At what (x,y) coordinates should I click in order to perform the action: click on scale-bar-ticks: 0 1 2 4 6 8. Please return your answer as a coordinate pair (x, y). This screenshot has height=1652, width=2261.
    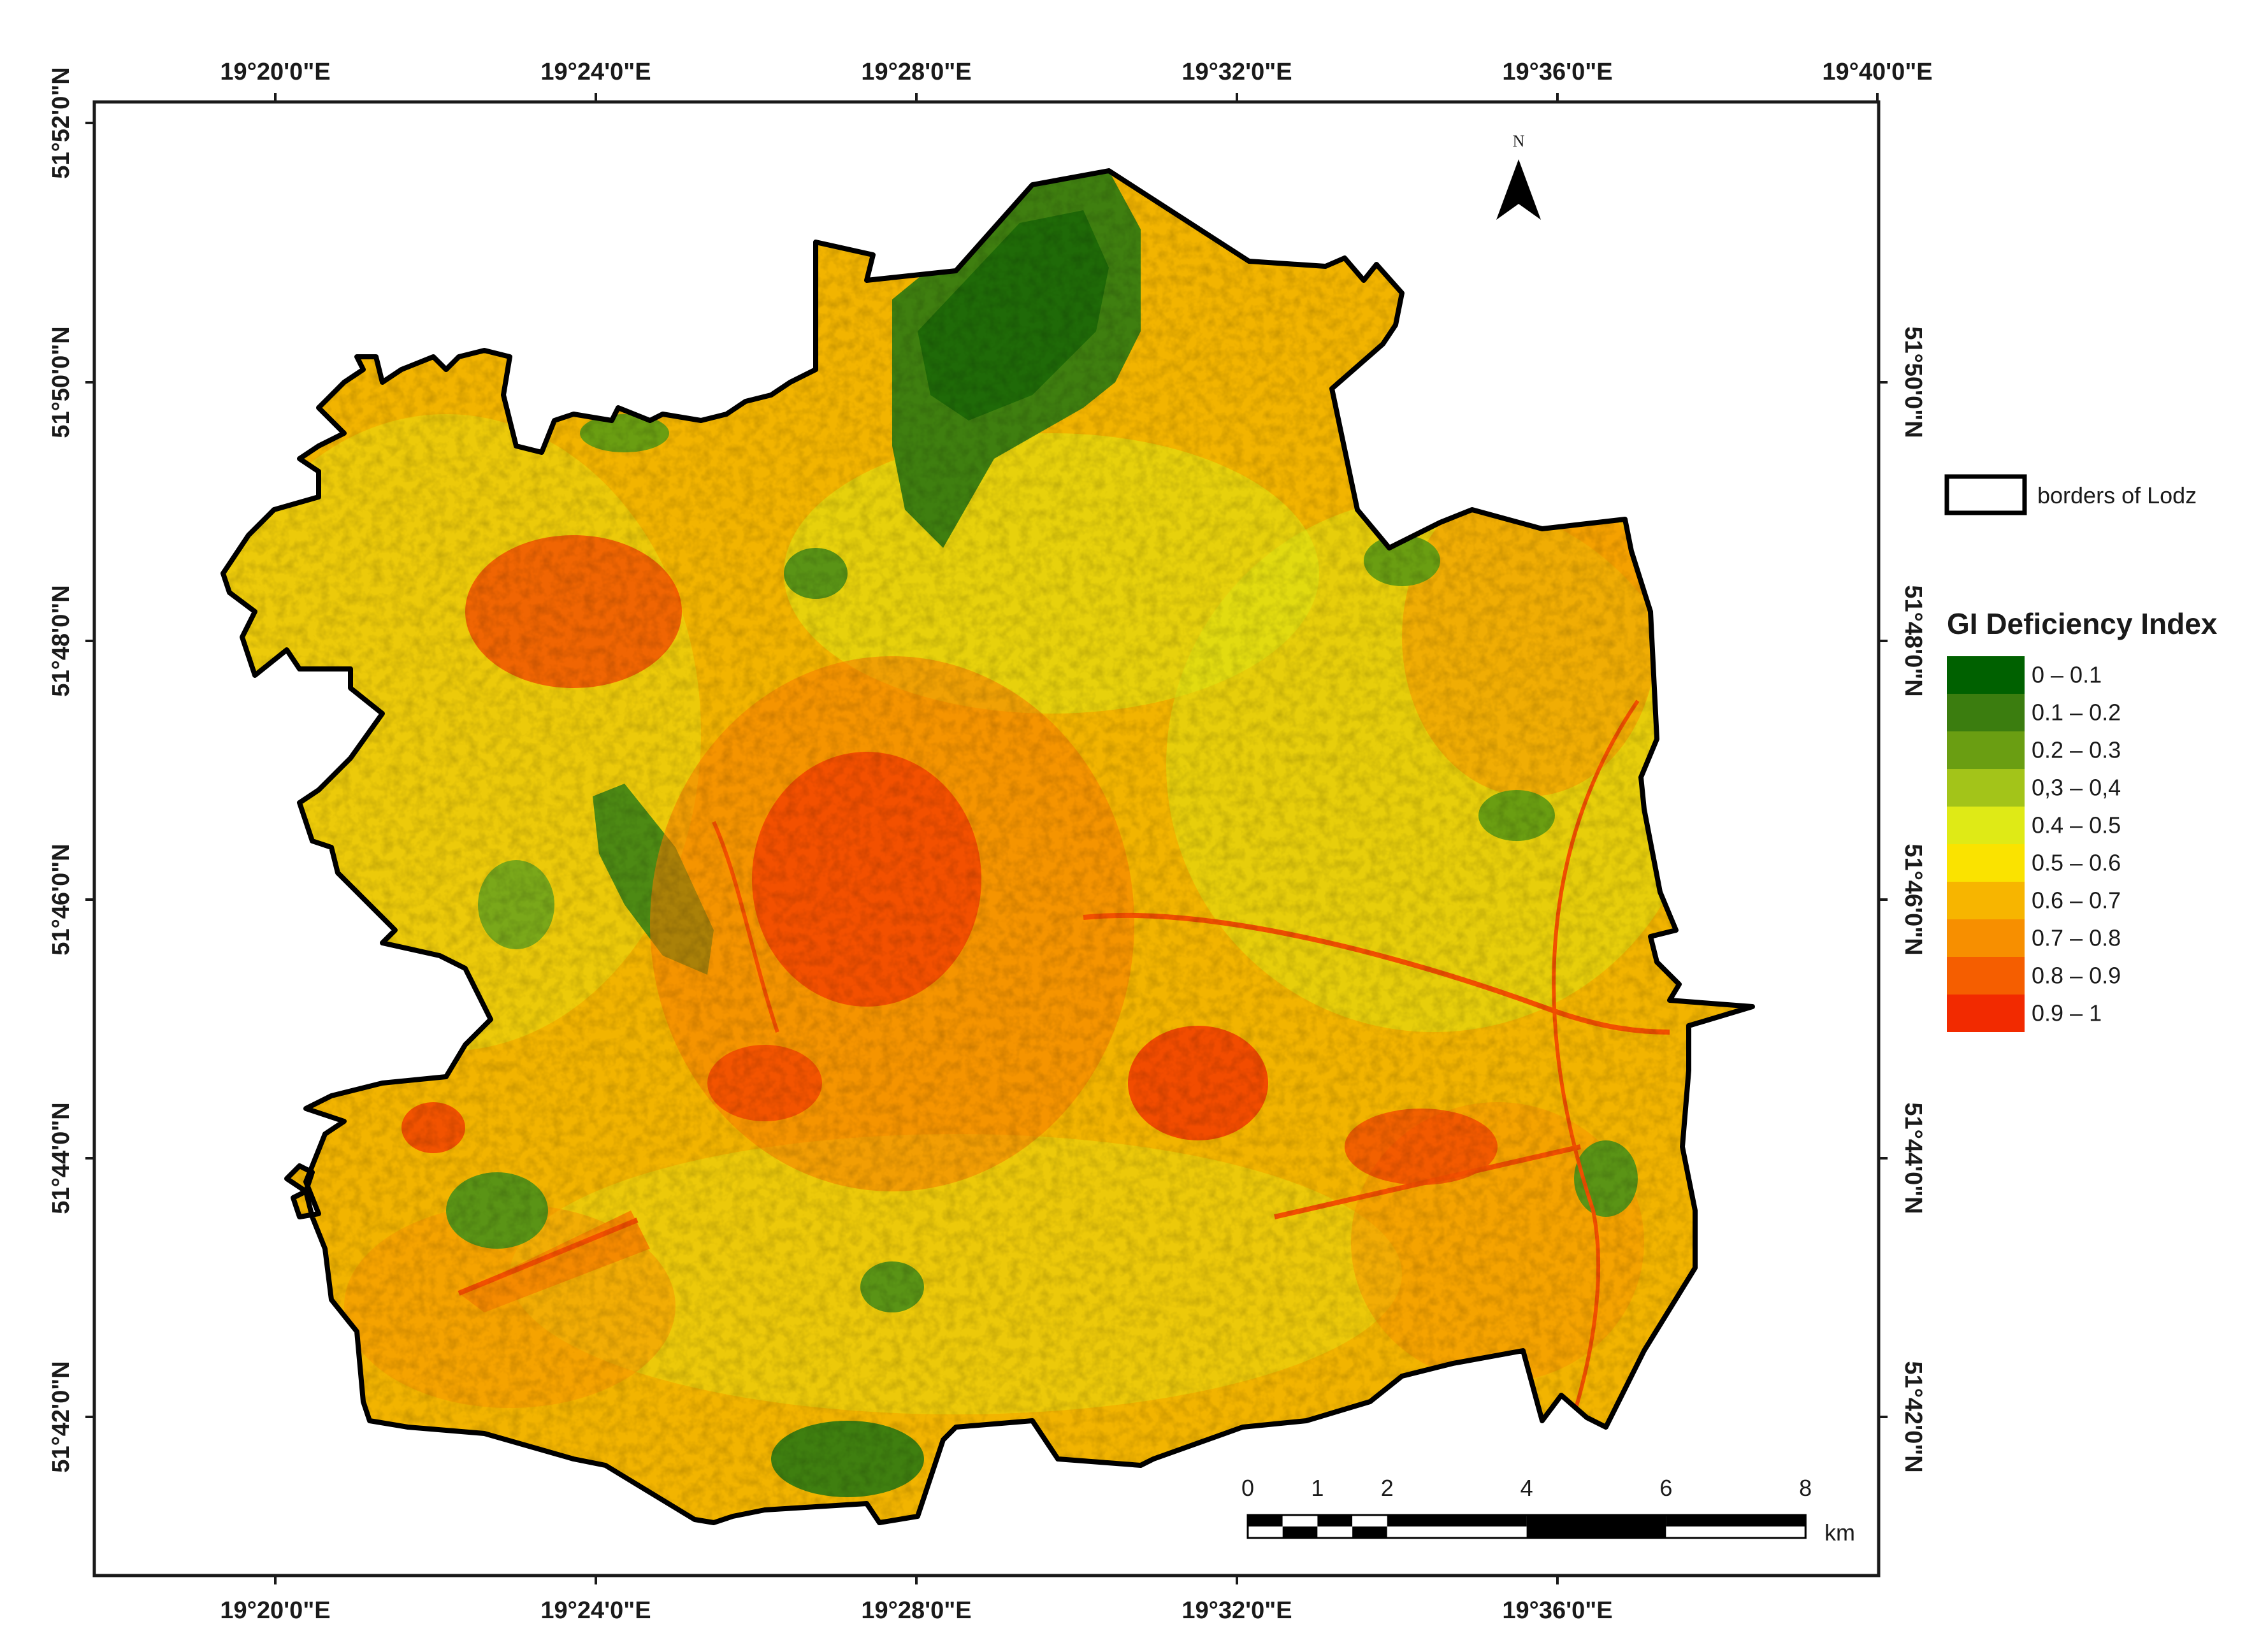
    Looking at the image, I should click on (1526, 1488).